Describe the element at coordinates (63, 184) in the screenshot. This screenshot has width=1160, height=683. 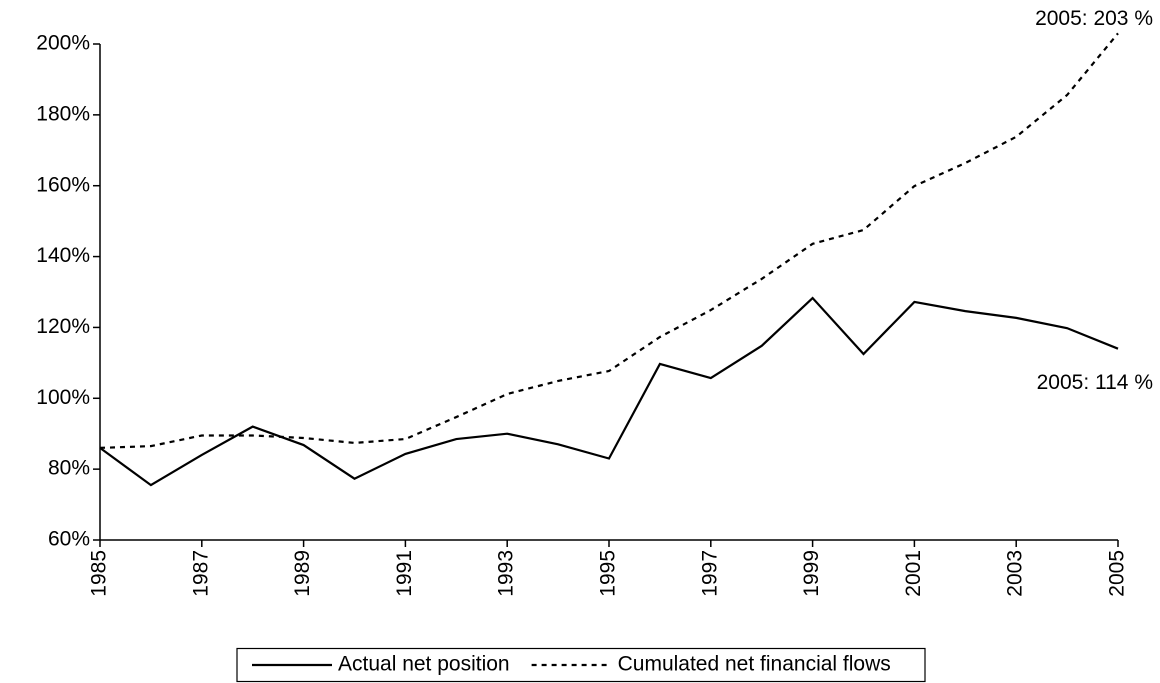
I see `y-tick-label: 160%` at that location.